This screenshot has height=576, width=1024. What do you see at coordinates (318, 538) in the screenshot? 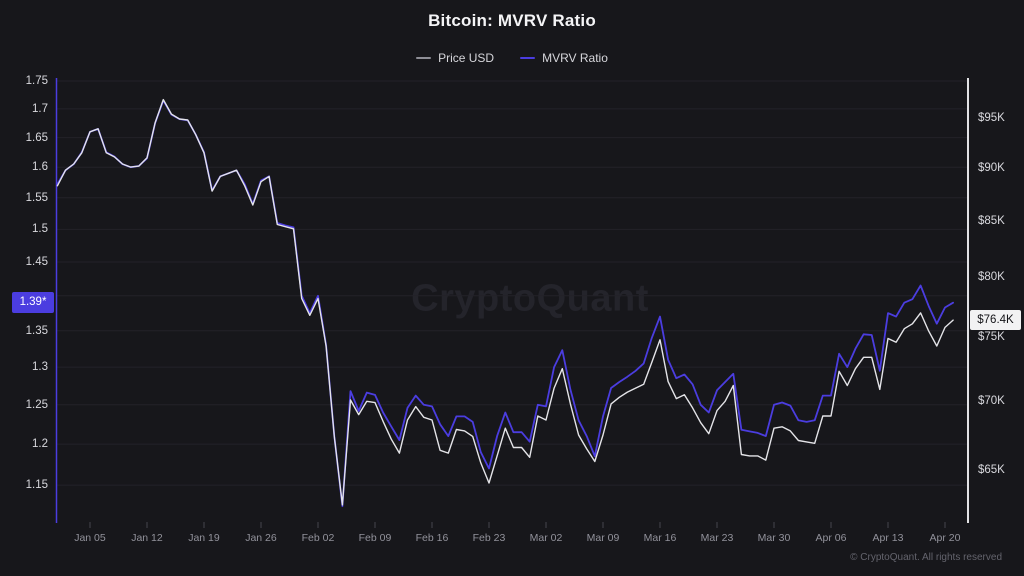
I see `x-axis-tick-label: Feb 02` at bounding box center [318, 538].